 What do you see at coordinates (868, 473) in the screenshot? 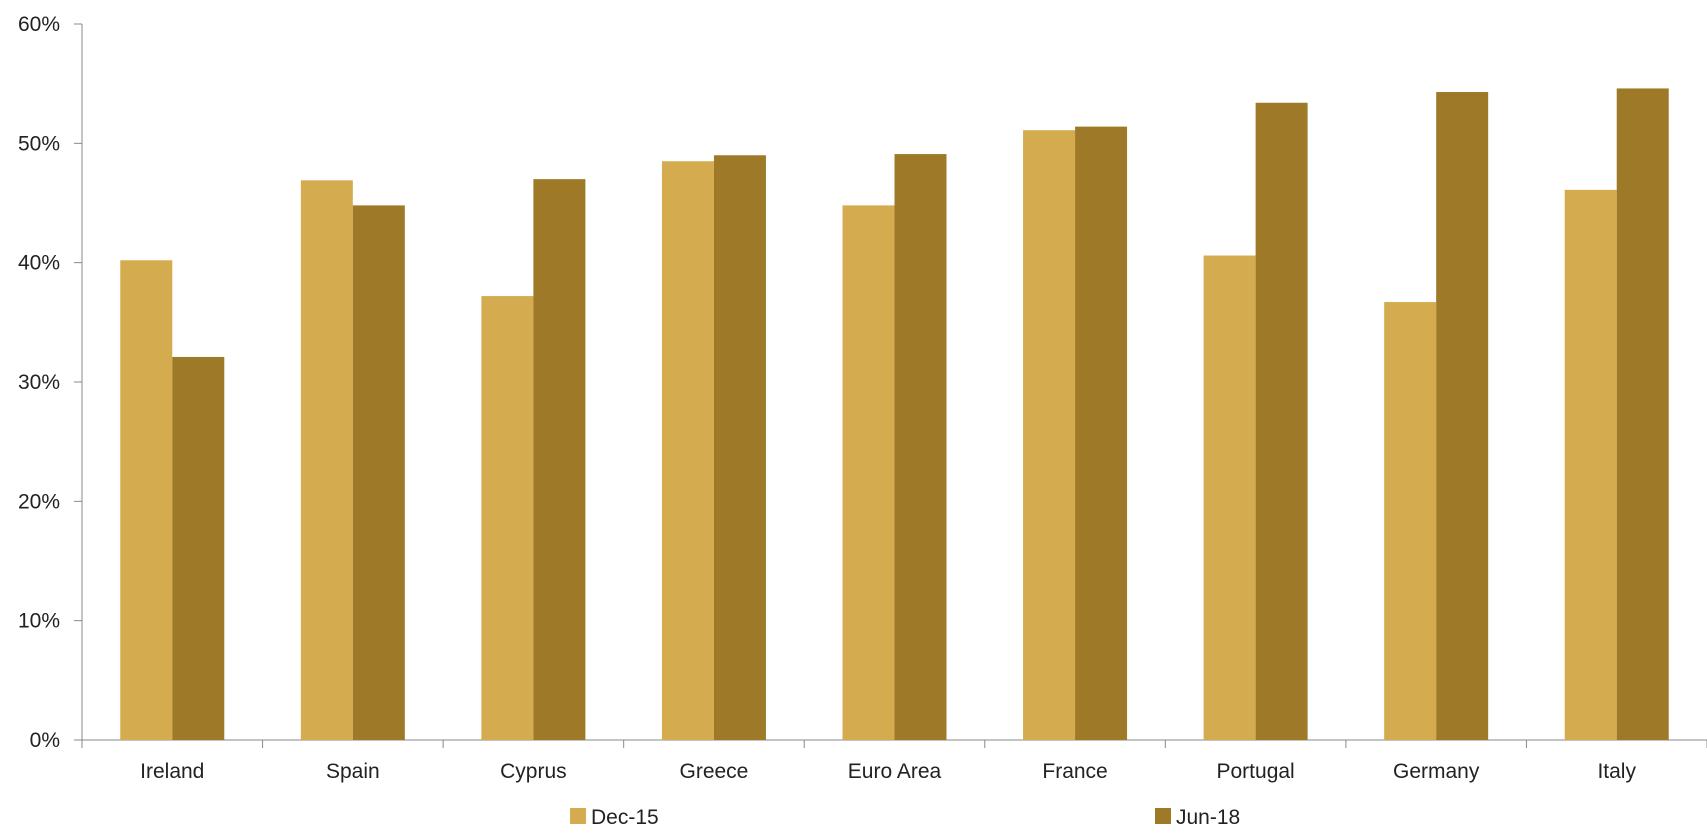
I see `bar-dec-15-euro-area` at bounding box center [868, 473].